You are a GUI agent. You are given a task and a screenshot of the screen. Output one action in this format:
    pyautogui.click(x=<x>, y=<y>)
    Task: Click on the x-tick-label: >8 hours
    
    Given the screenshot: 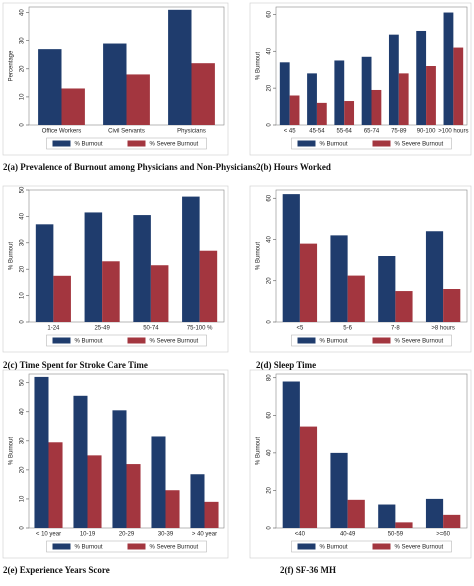 What is the action you would take?
    pyautogui.click(x=443, y=329)
    